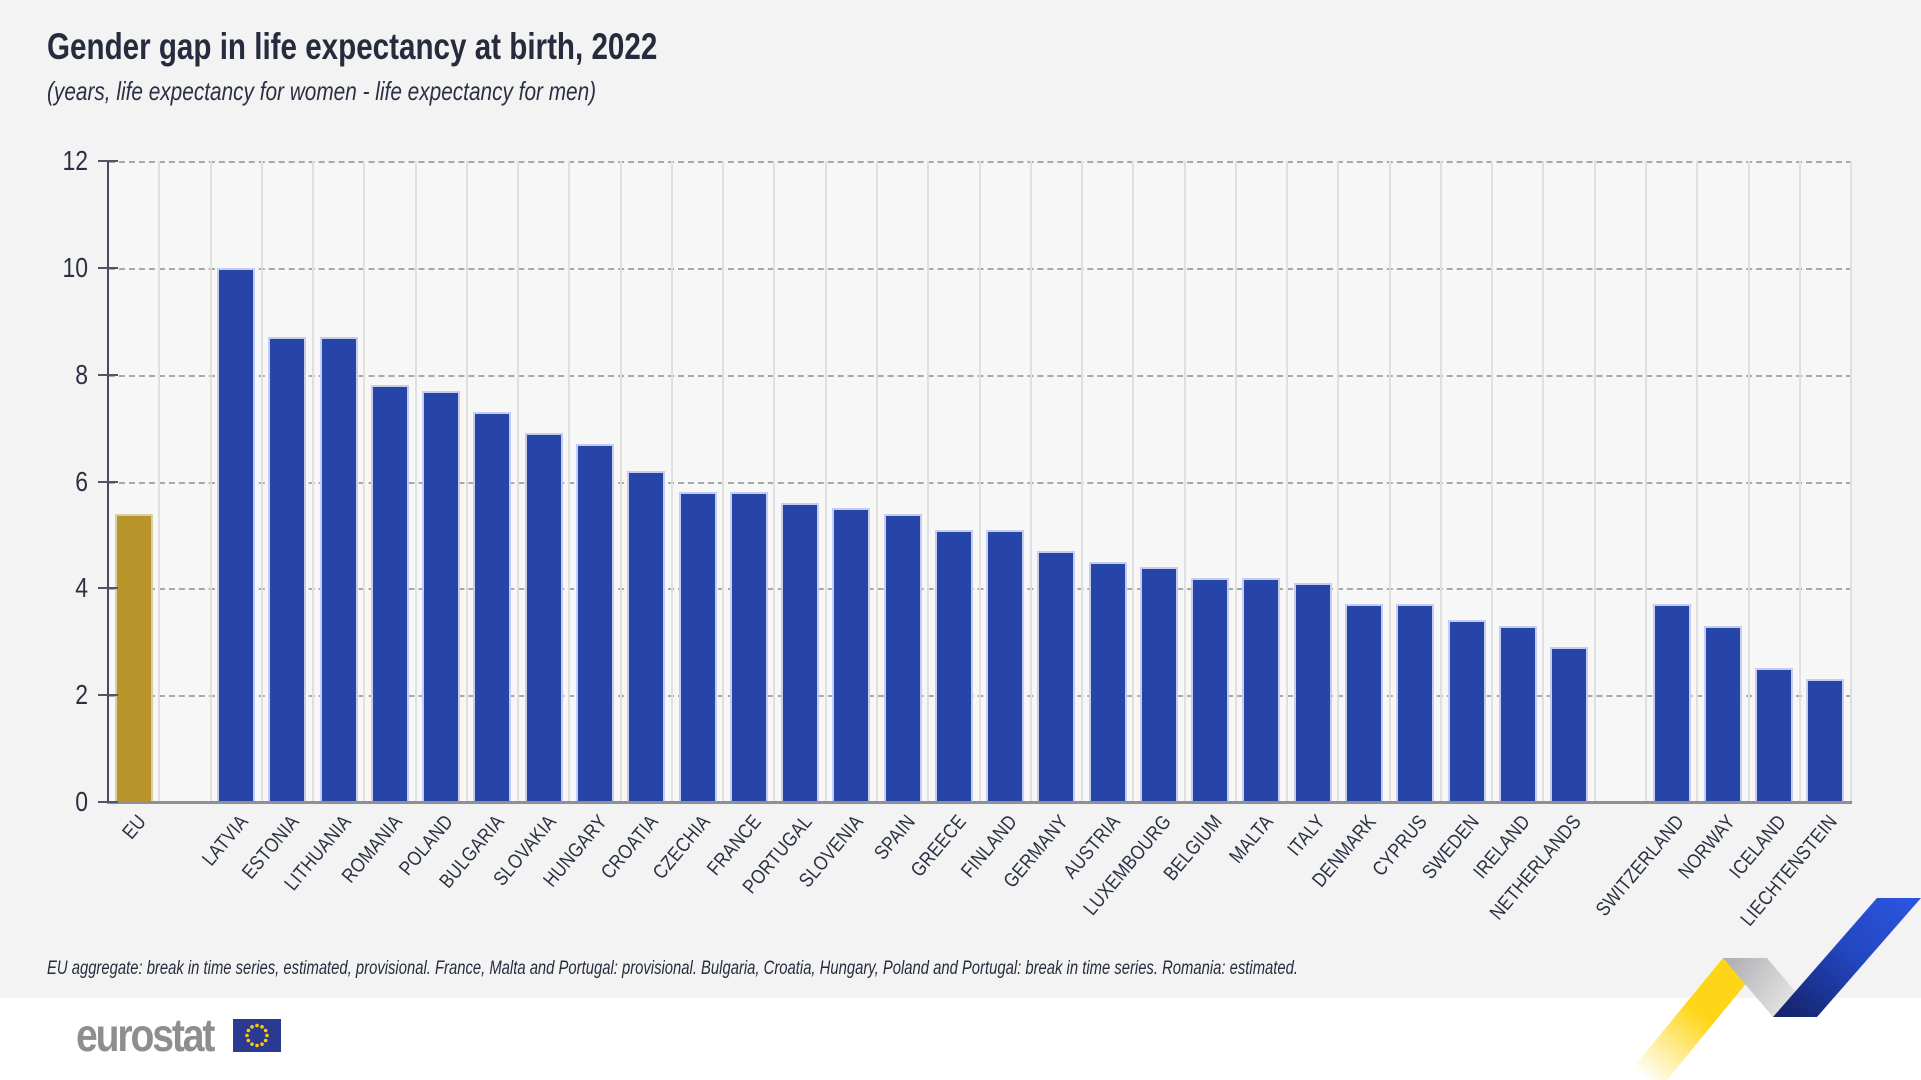 This screenshot has height=1080, width=1921. What do you see at coordinates (75, 160) in the screenshot?
I see `y-tick-label-12: 12` at bounding box center [75, 160].